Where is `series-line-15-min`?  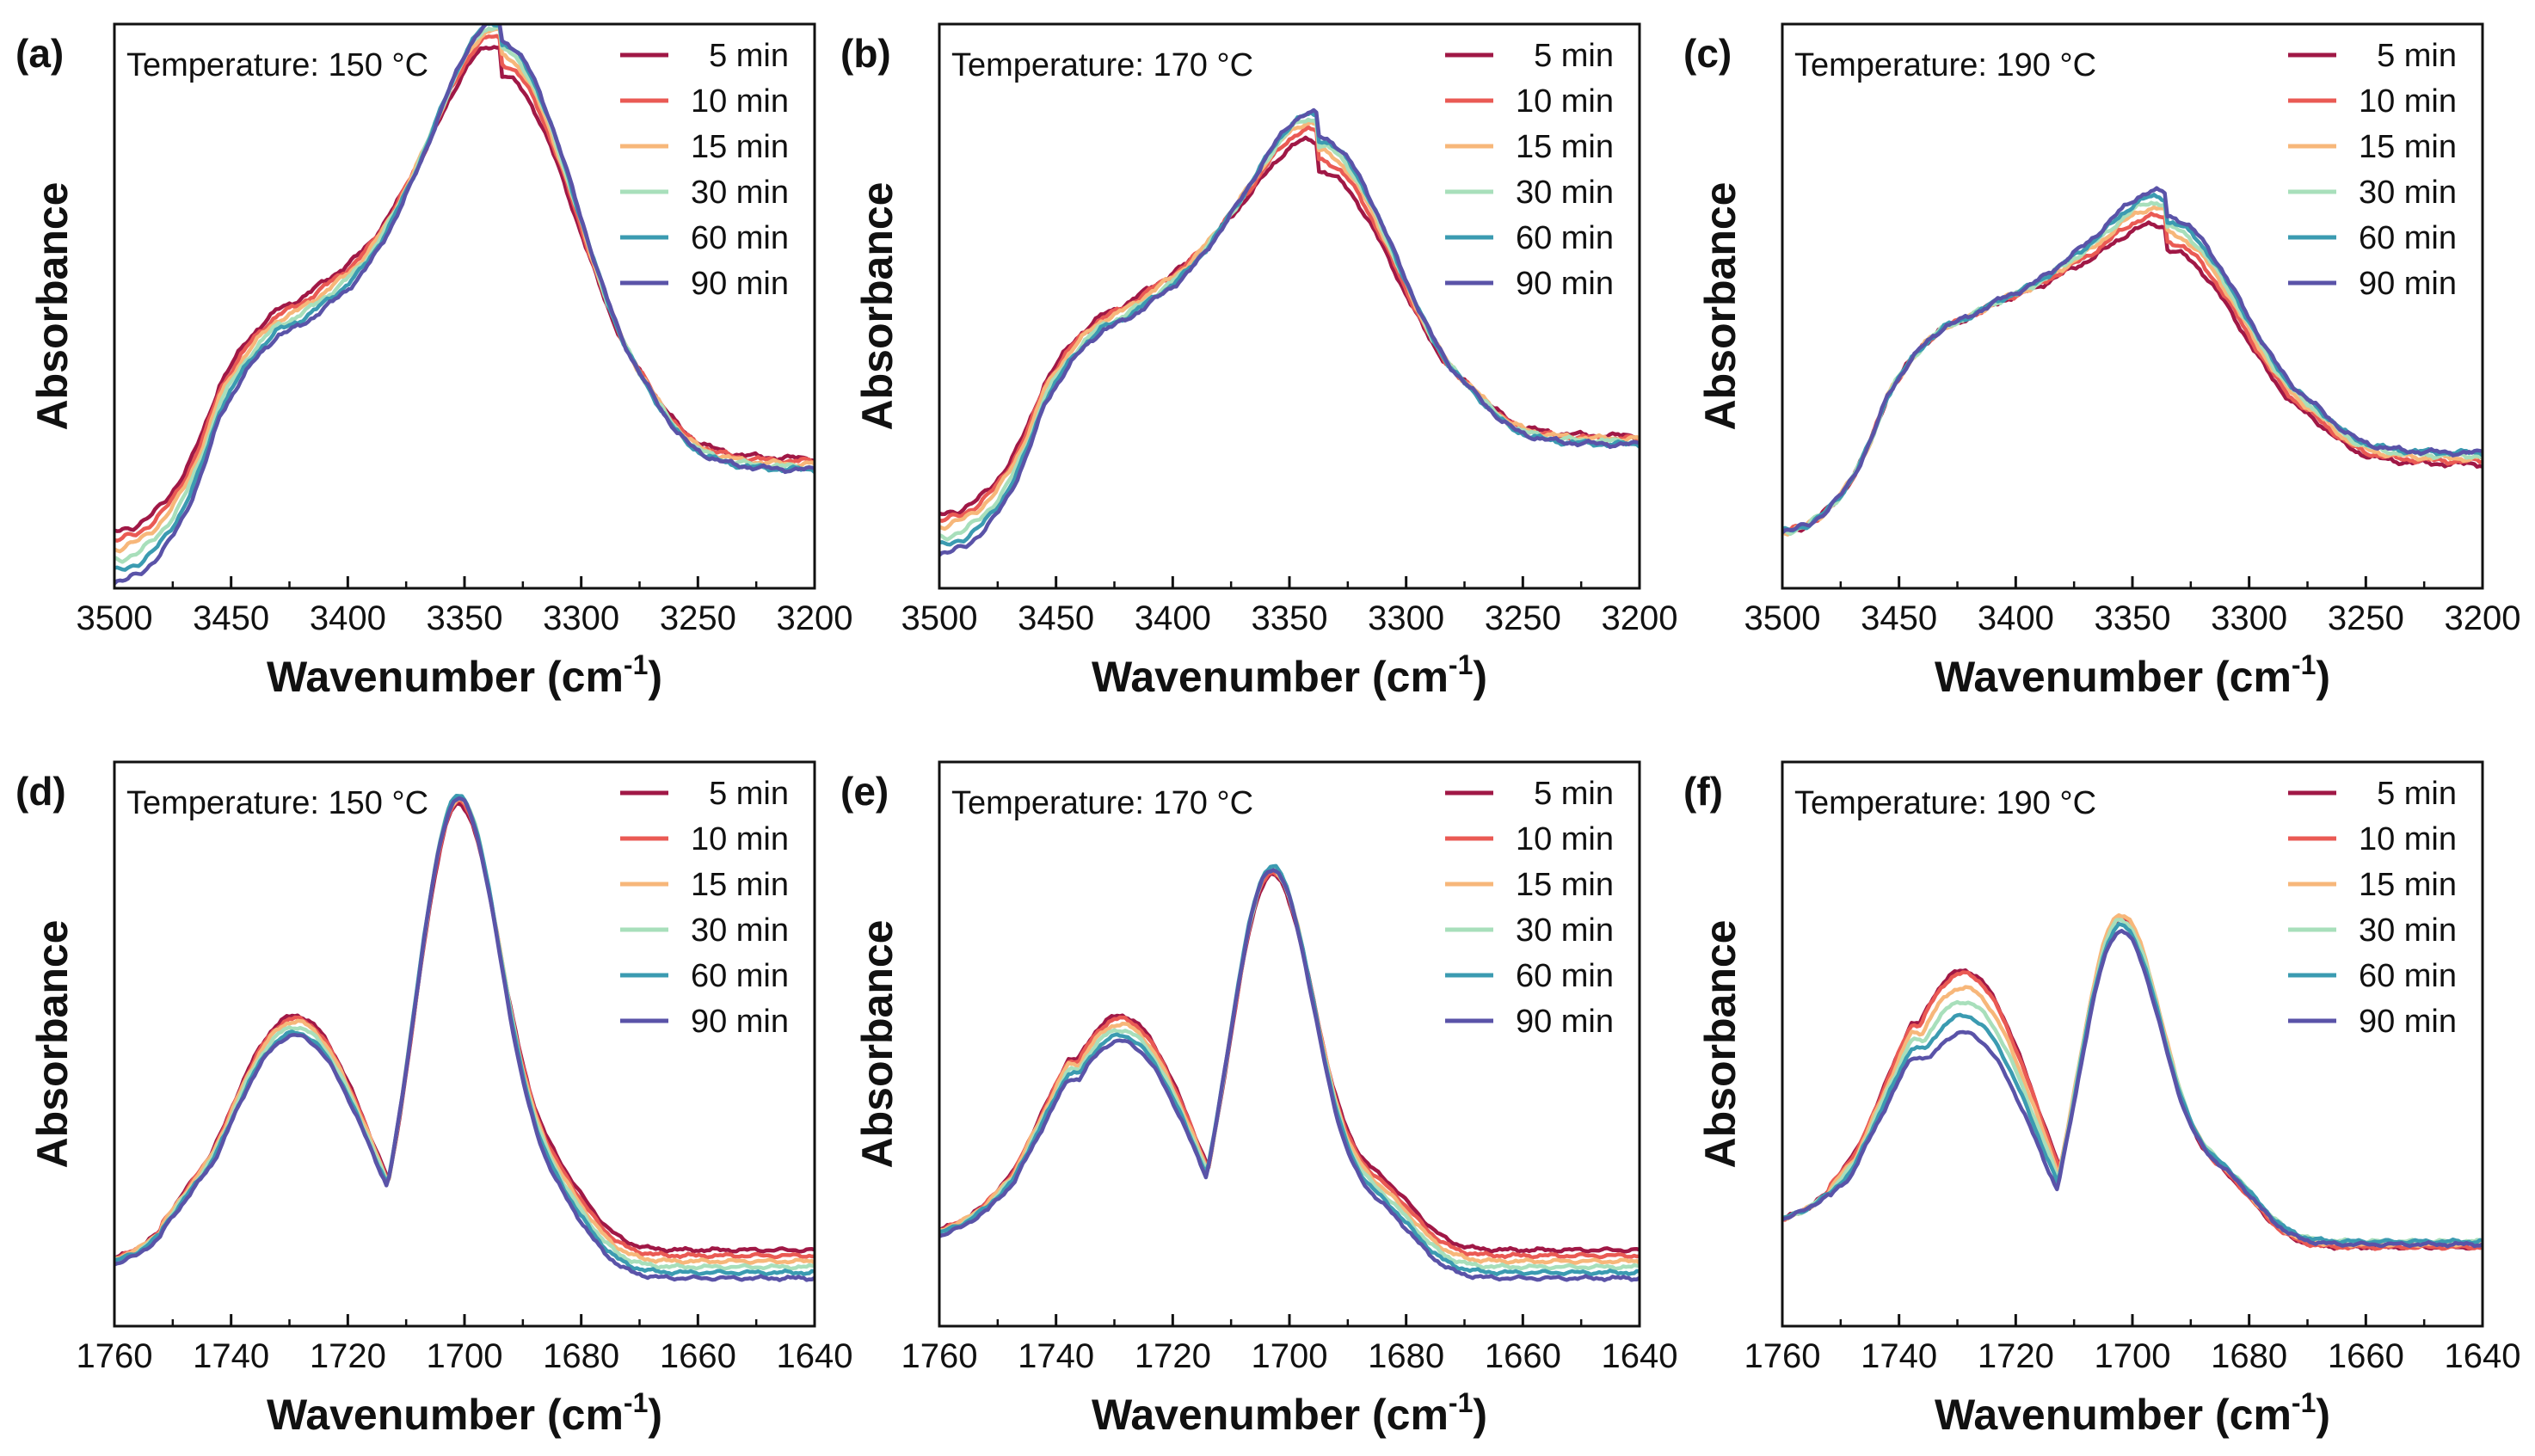
series-line-15-min is located at coordinates (2132, 371).